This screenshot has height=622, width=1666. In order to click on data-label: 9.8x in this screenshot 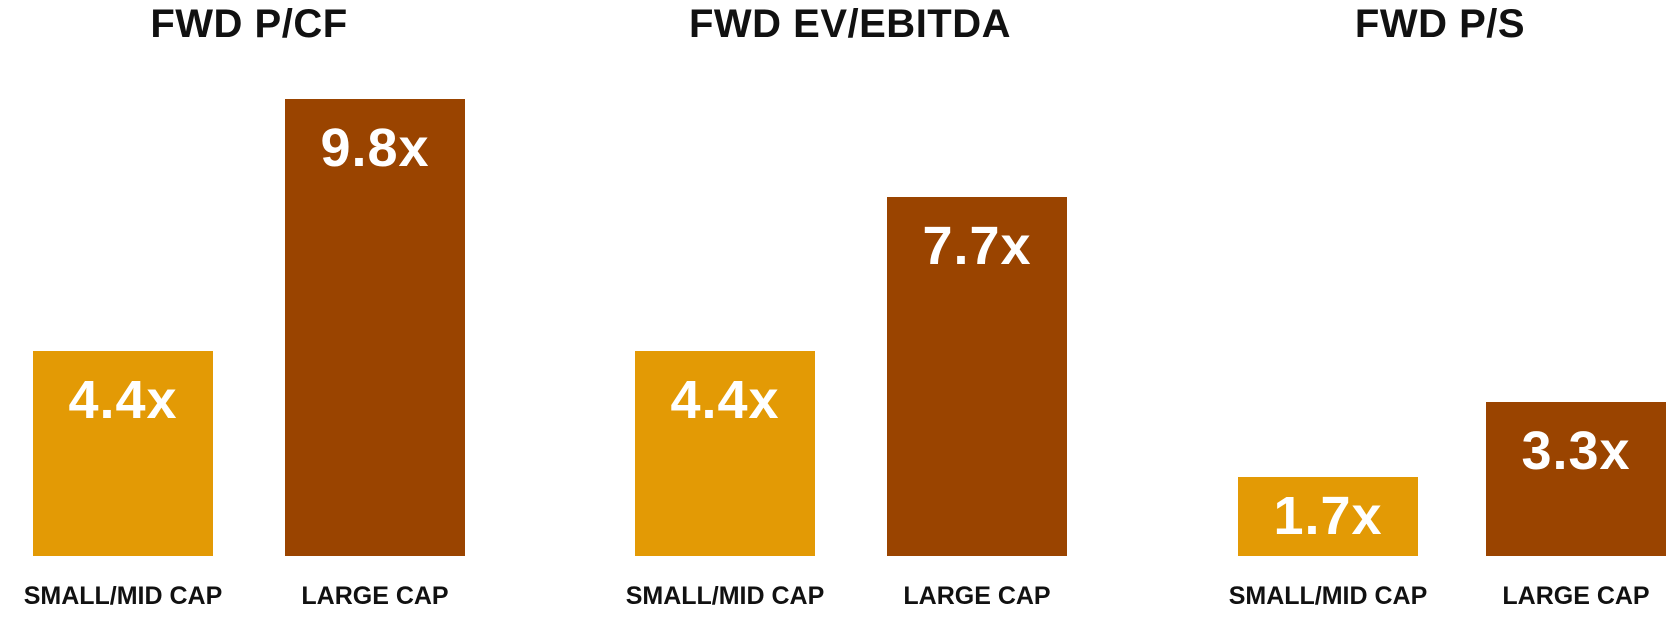, I will do `click(375, 148)`.